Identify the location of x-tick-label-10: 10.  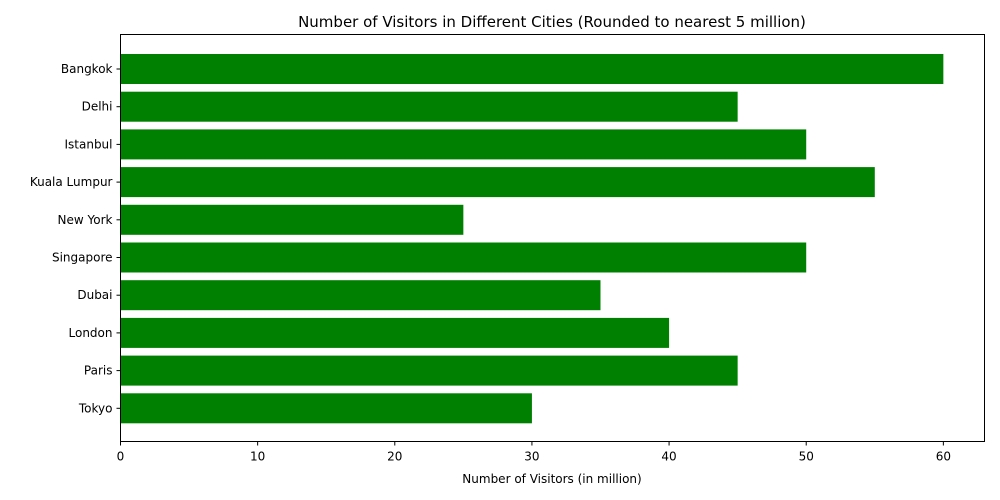
(257, 457).